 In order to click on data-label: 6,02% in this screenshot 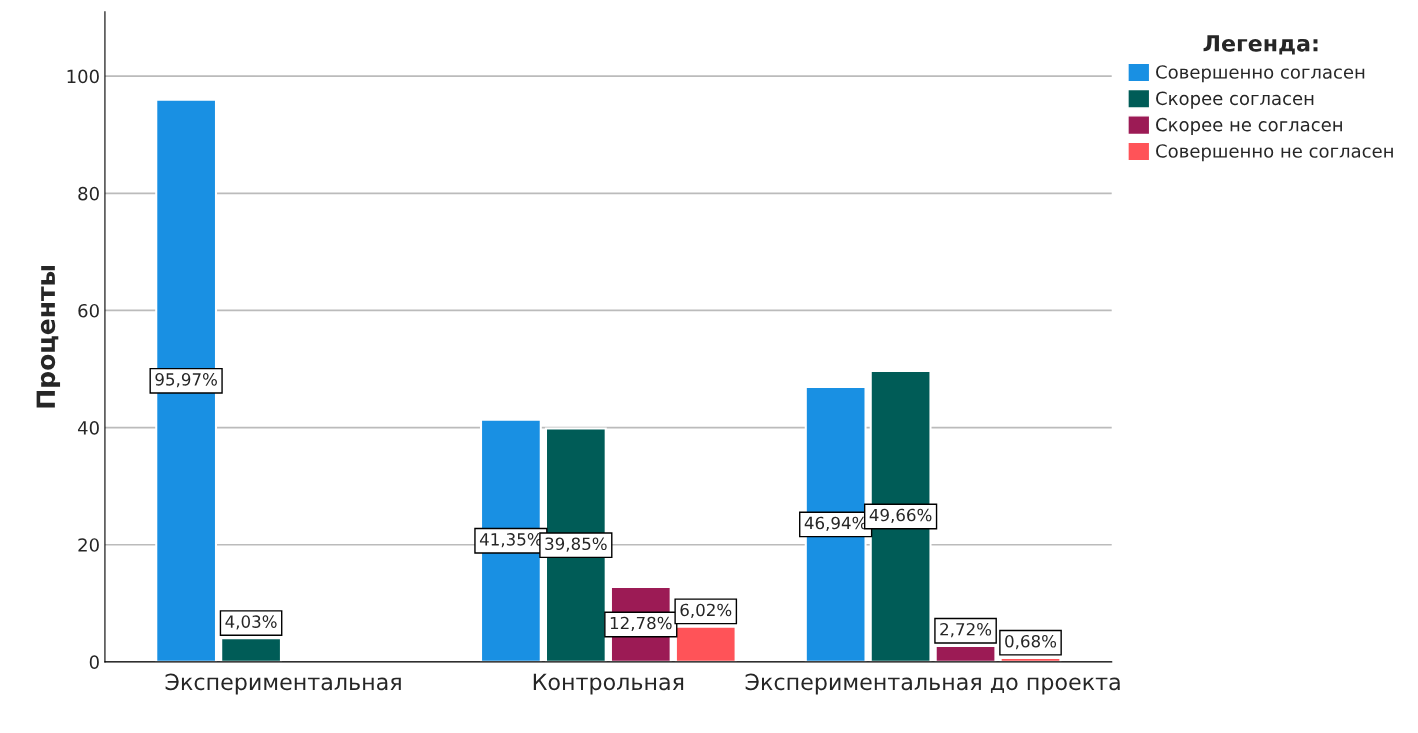, I will do `click(706, 610)`.